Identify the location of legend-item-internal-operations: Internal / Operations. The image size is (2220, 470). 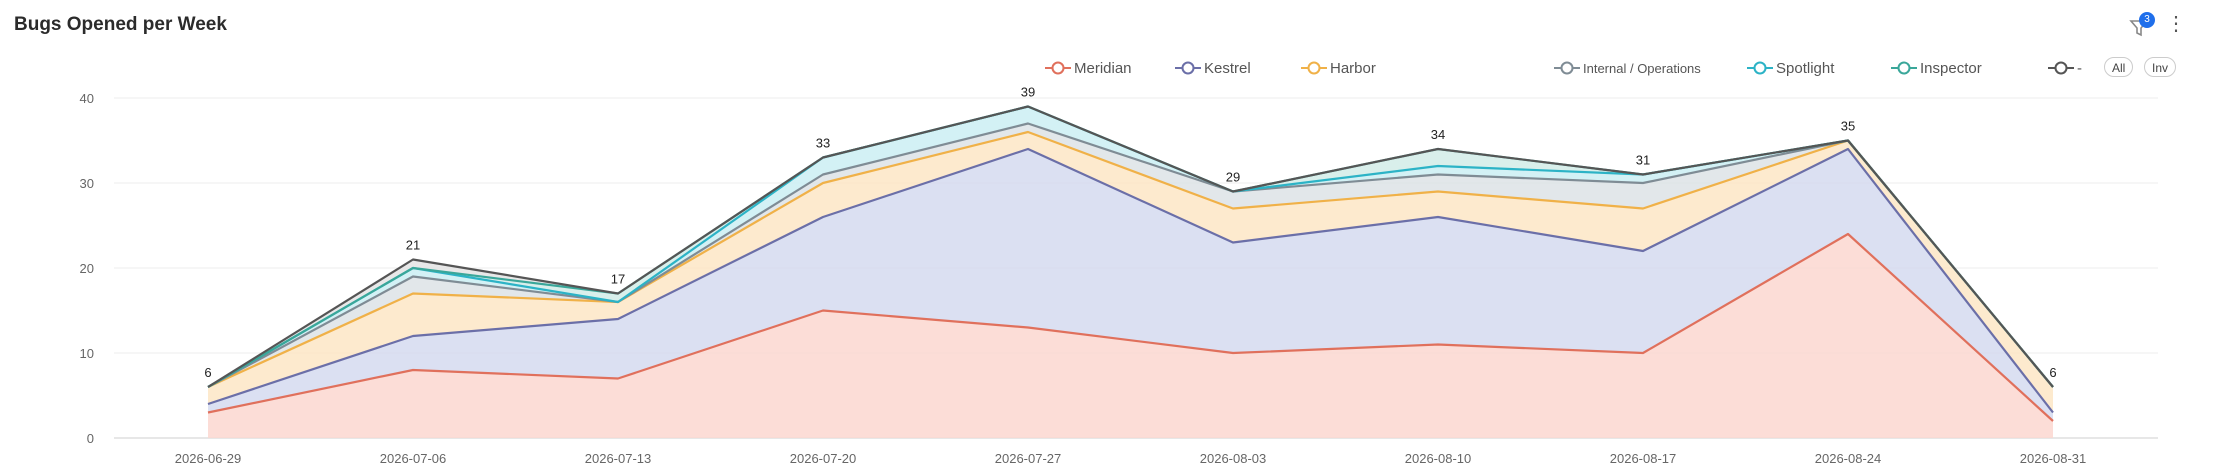
(1627, 68).